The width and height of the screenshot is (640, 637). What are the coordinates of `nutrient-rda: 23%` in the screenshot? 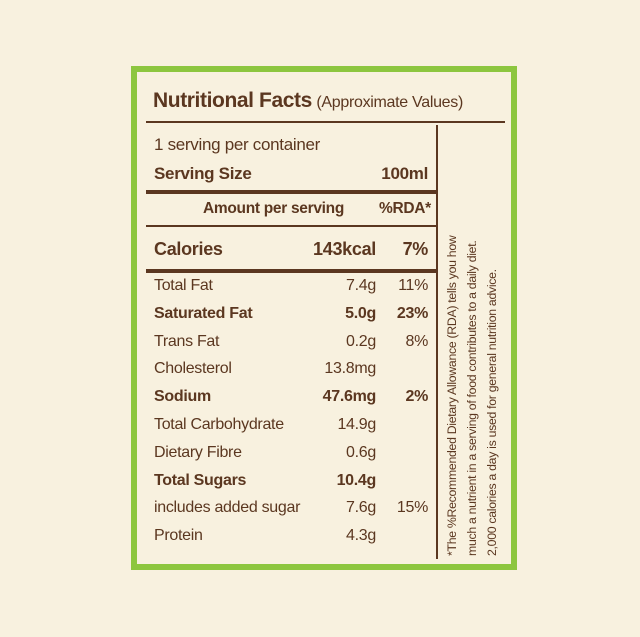 It's located at (412, 313).